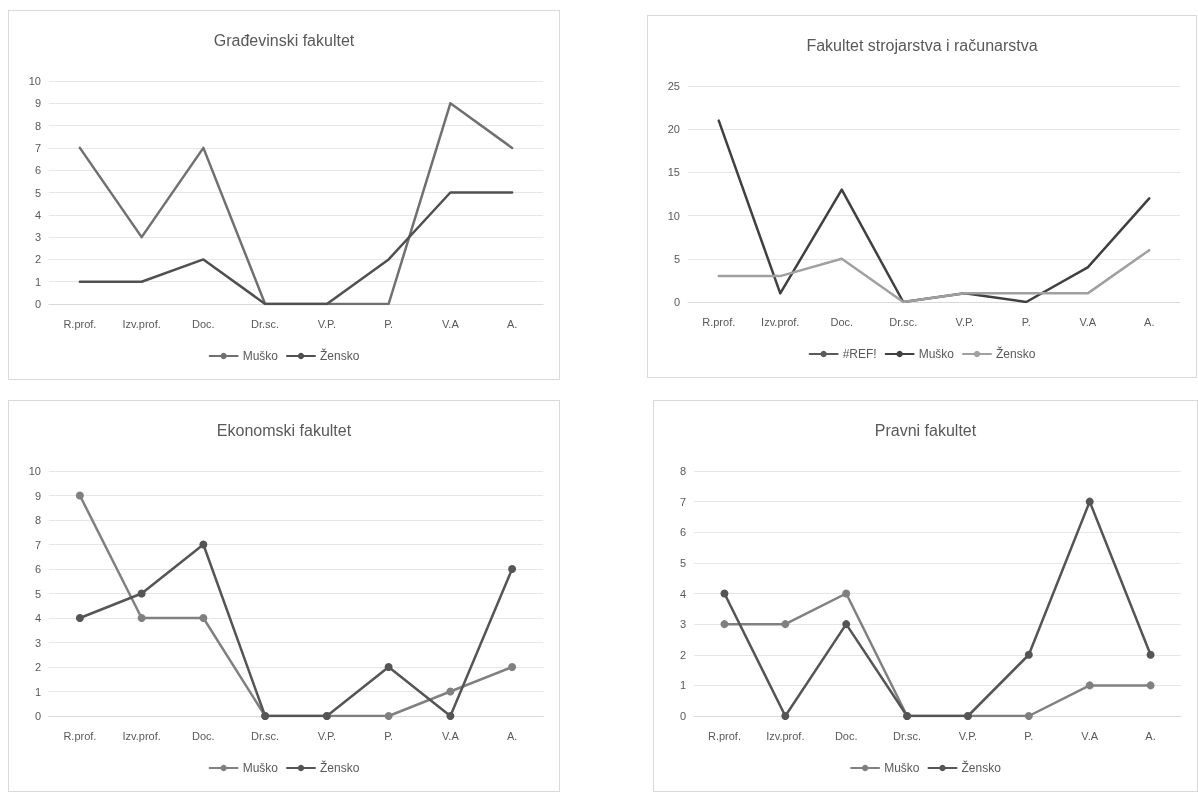 This screenshot has height=792, width=1198. Describe the element at coordinates (673, 86) in the screenshot. I see `y-tick-label: 25` at that location.